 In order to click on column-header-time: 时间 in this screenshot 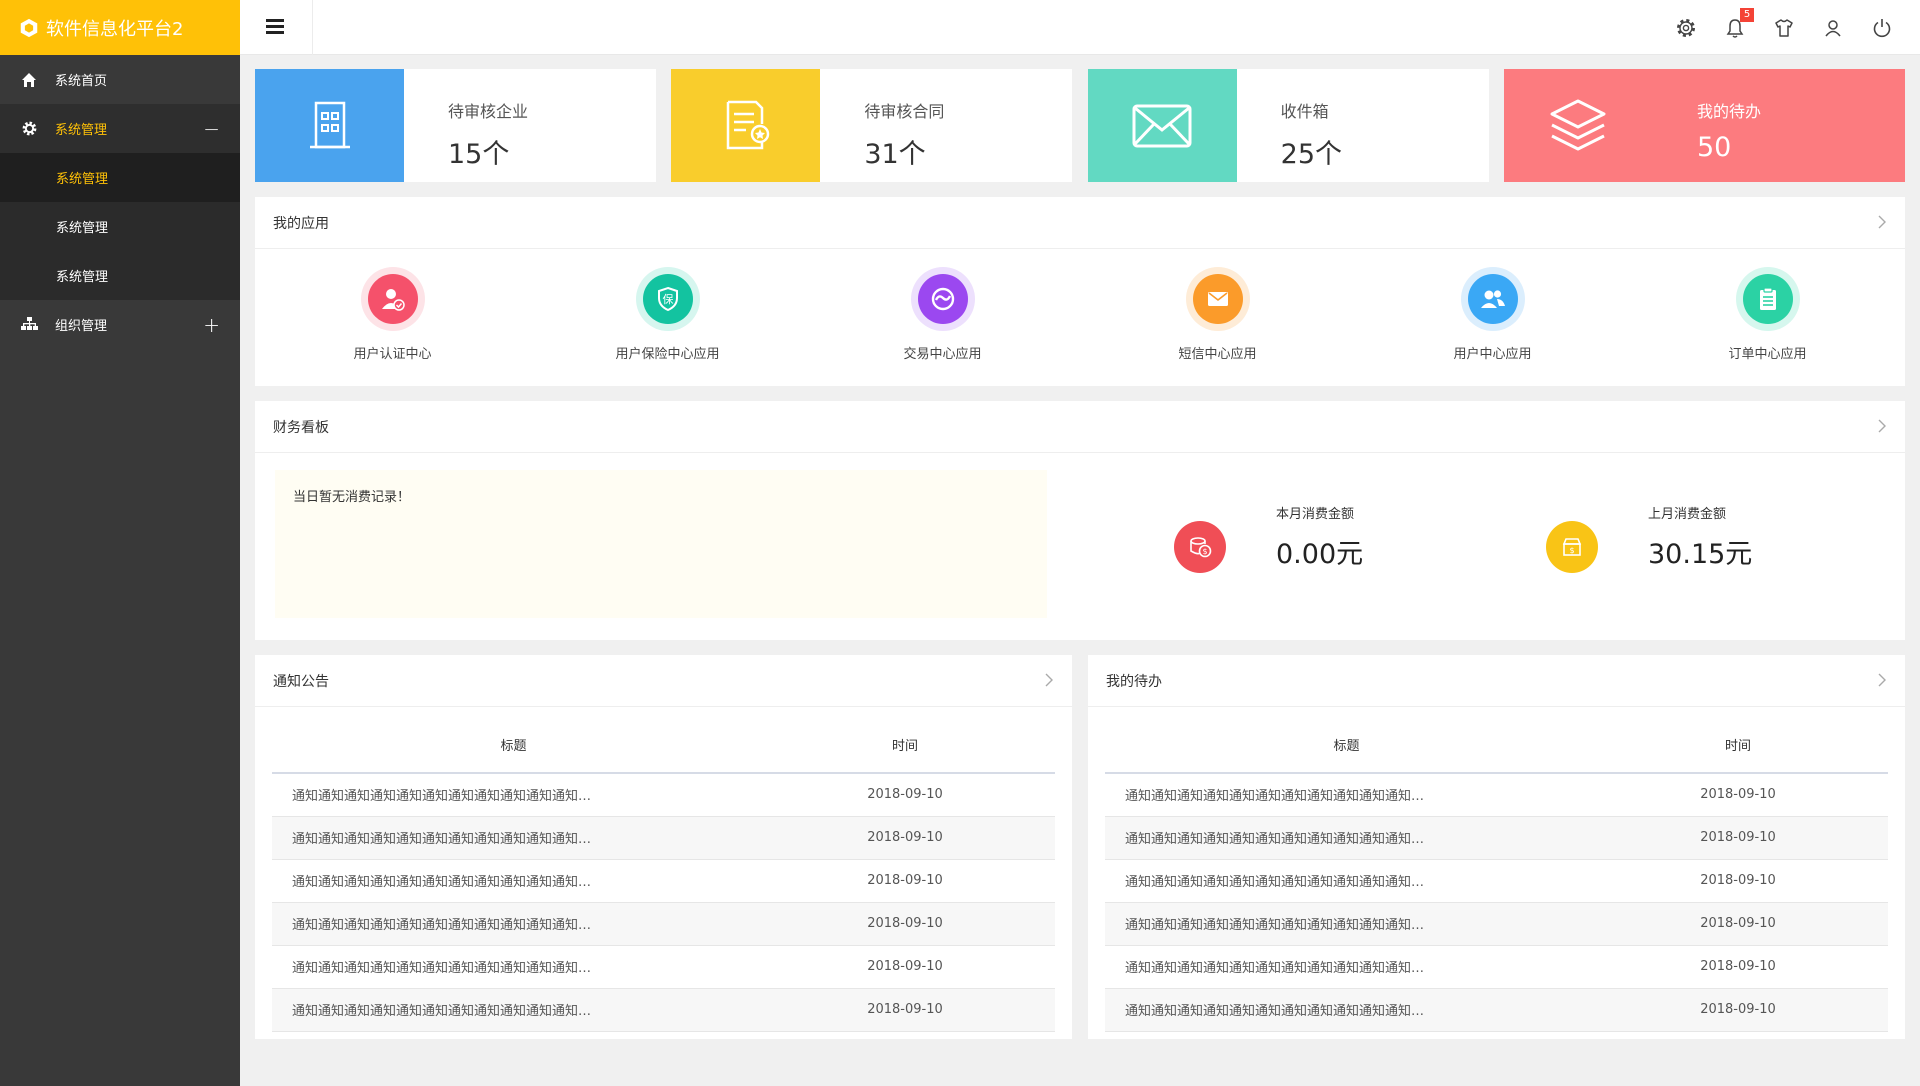, I will do `click(1738, 745)`.